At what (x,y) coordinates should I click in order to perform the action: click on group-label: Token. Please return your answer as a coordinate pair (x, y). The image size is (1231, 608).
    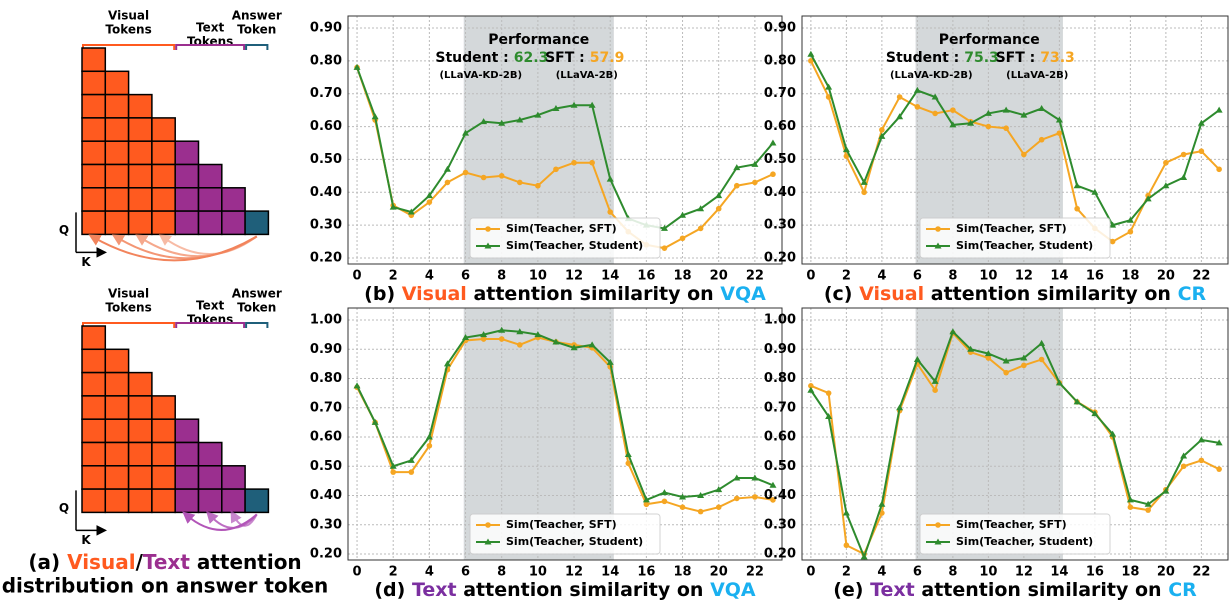
    Looking at the image, I should click on (256, 308).